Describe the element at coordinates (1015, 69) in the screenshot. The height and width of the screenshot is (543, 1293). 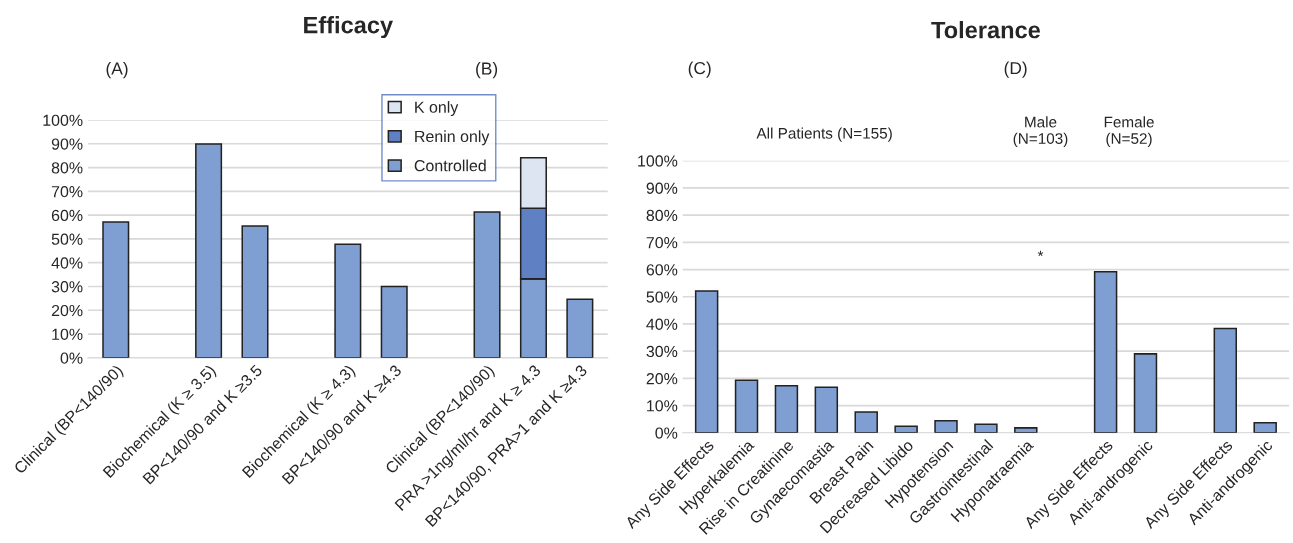
I see `text: (D)` at that location.